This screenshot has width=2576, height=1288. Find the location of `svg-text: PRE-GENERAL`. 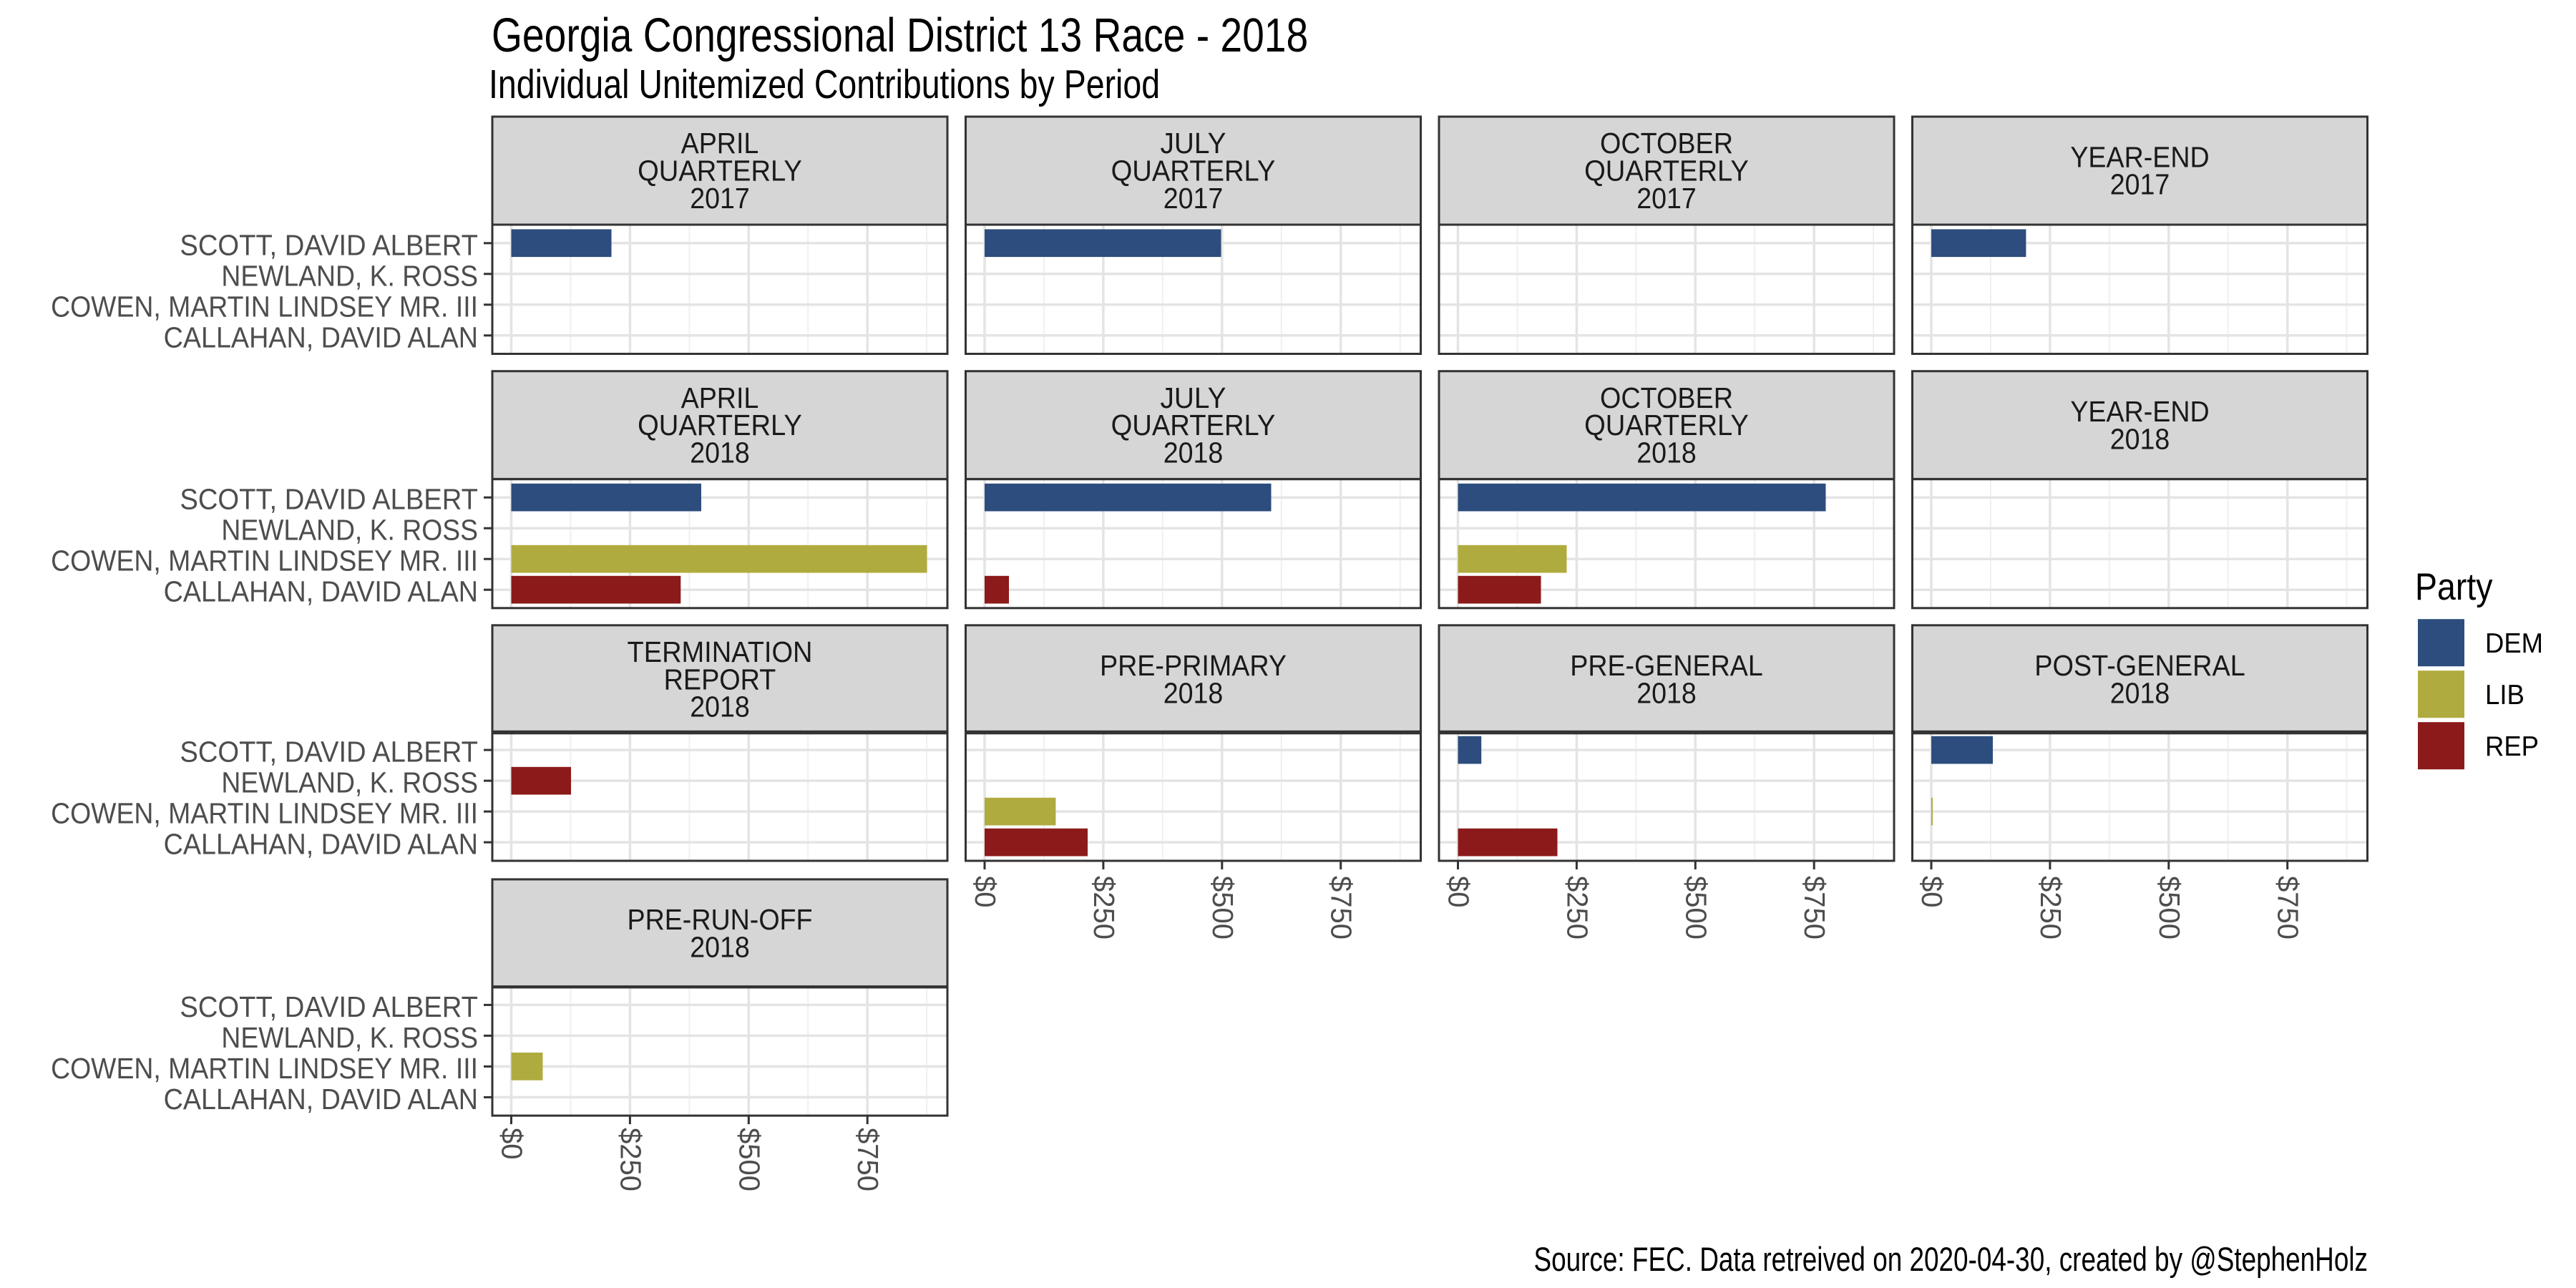

svg-text: PRE-GENERAL is located at coordinates (1666, 665).